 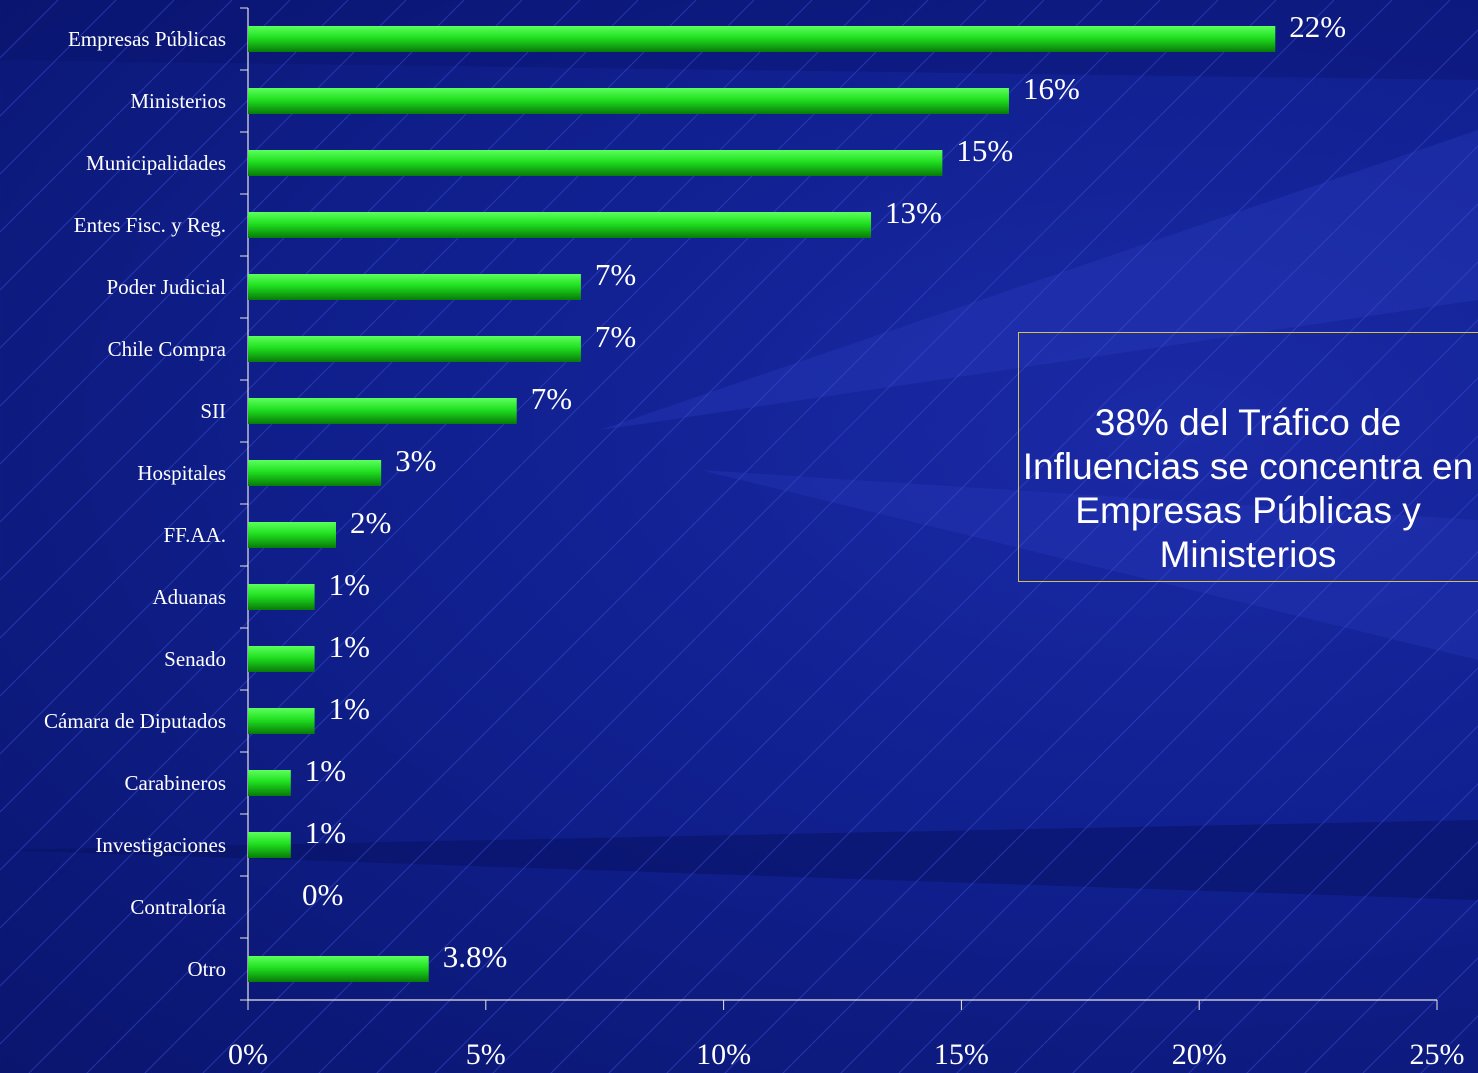 What do you see at coordinates (1437, 1054) in the screenshot?
I see `x-tick-label: 25%` at bounding box center [1437, 1054].